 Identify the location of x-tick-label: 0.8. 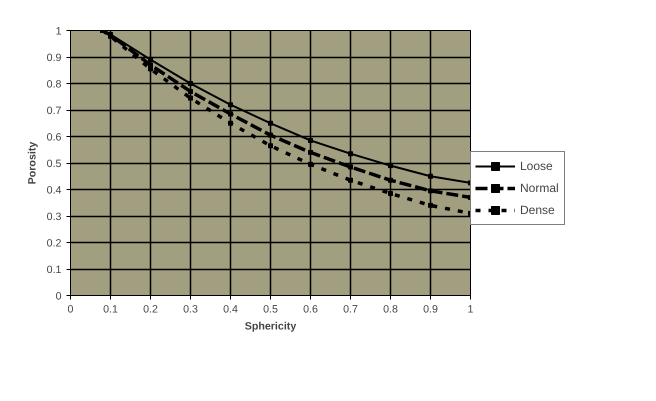
(390, 310).